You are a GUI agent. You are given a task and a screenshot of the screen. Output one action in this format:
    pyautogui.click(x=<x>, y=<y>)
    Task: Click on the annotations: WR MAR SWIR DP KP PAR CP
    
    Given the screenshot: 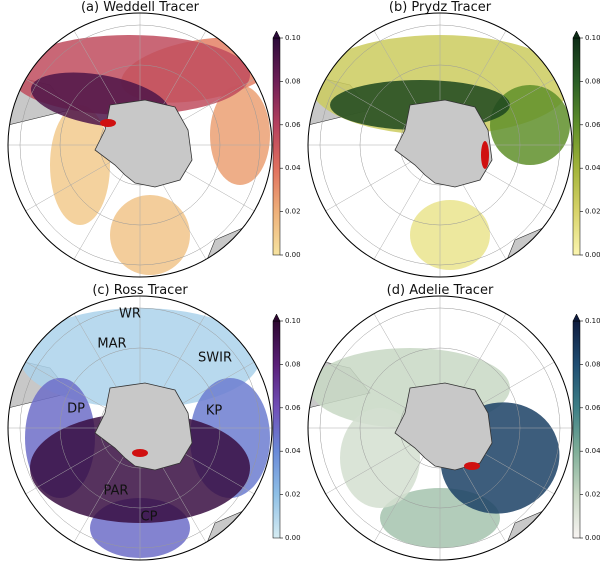 What is the action you would take?
    pyautogui.click(x=149, y=416)
    